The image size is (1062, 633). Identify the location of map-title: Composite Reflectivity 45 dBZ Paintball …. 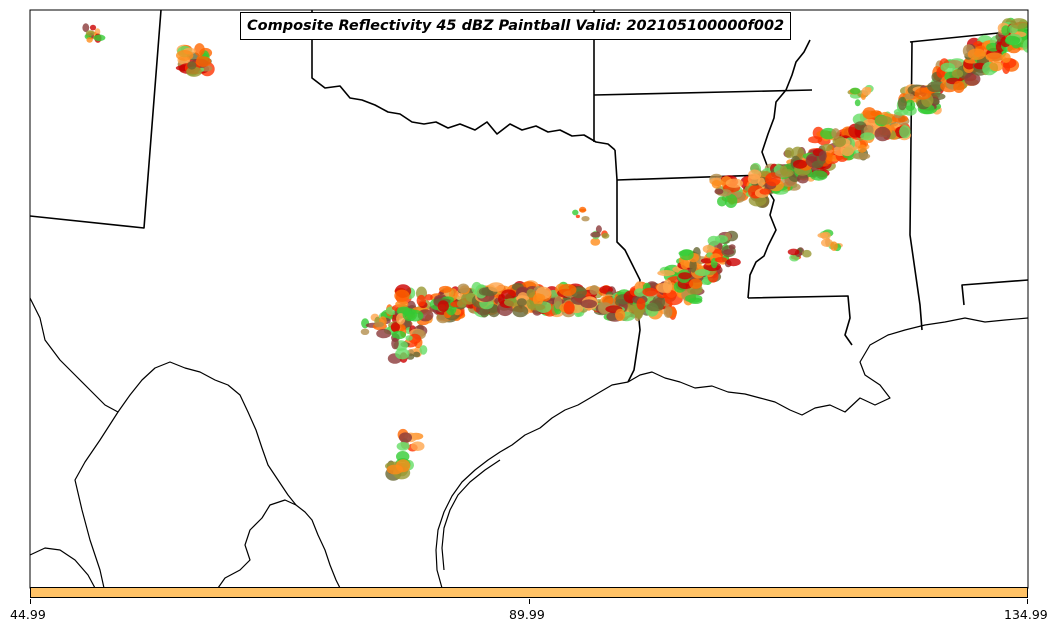
(516, 26).